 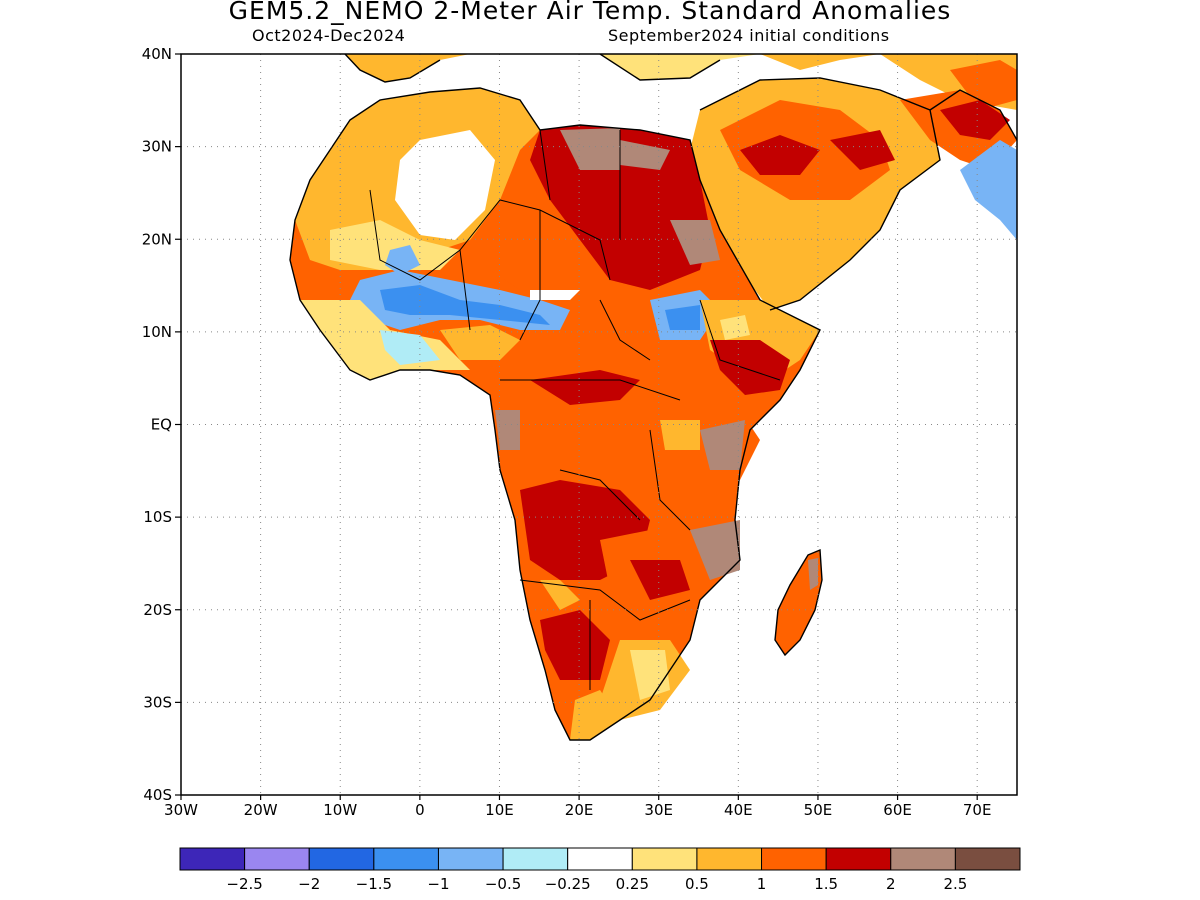 What do you see at coordinates (826, 884) in the screenshot?
I see `colorbar-label: 1.5` at bounding box center [826, 884].